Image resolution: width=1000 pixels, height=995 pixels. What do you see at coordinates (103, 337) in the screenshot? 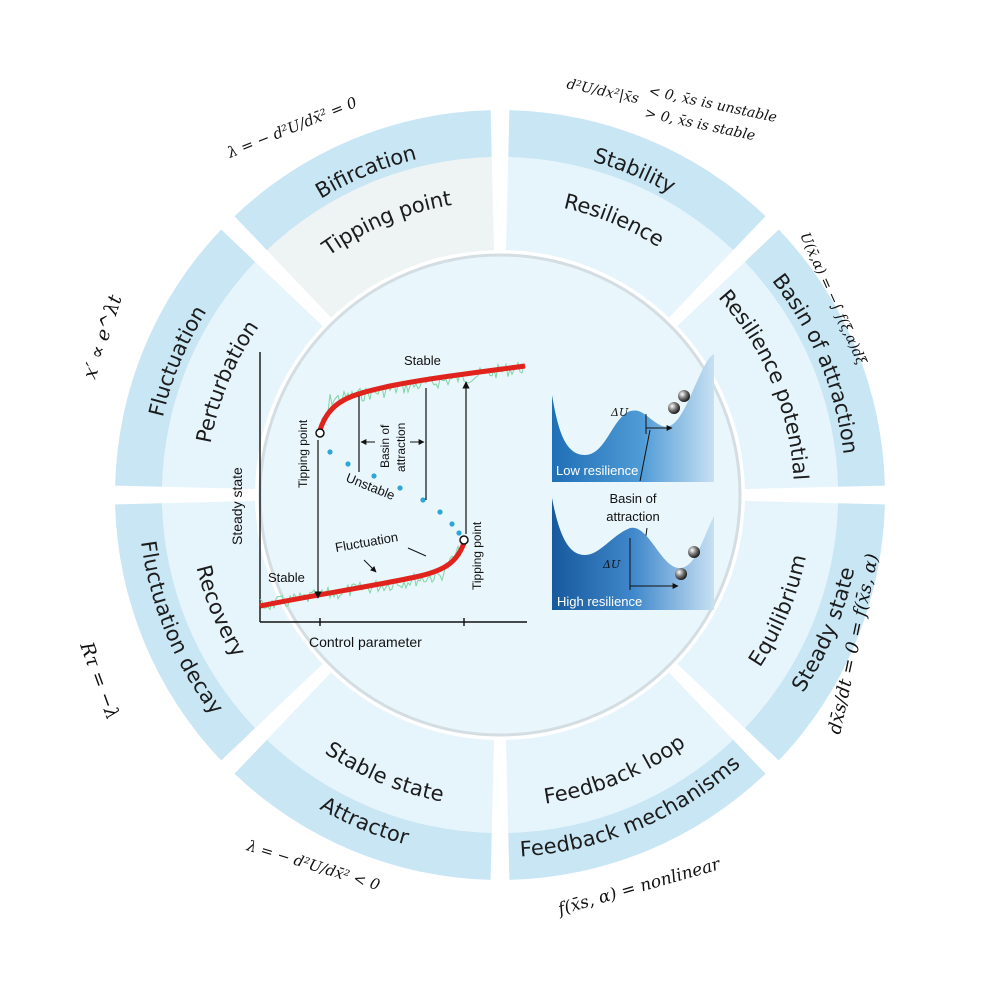
I see `fluctuation-equation: x′ ∝ e^λt` at bounding box center [103, 337].